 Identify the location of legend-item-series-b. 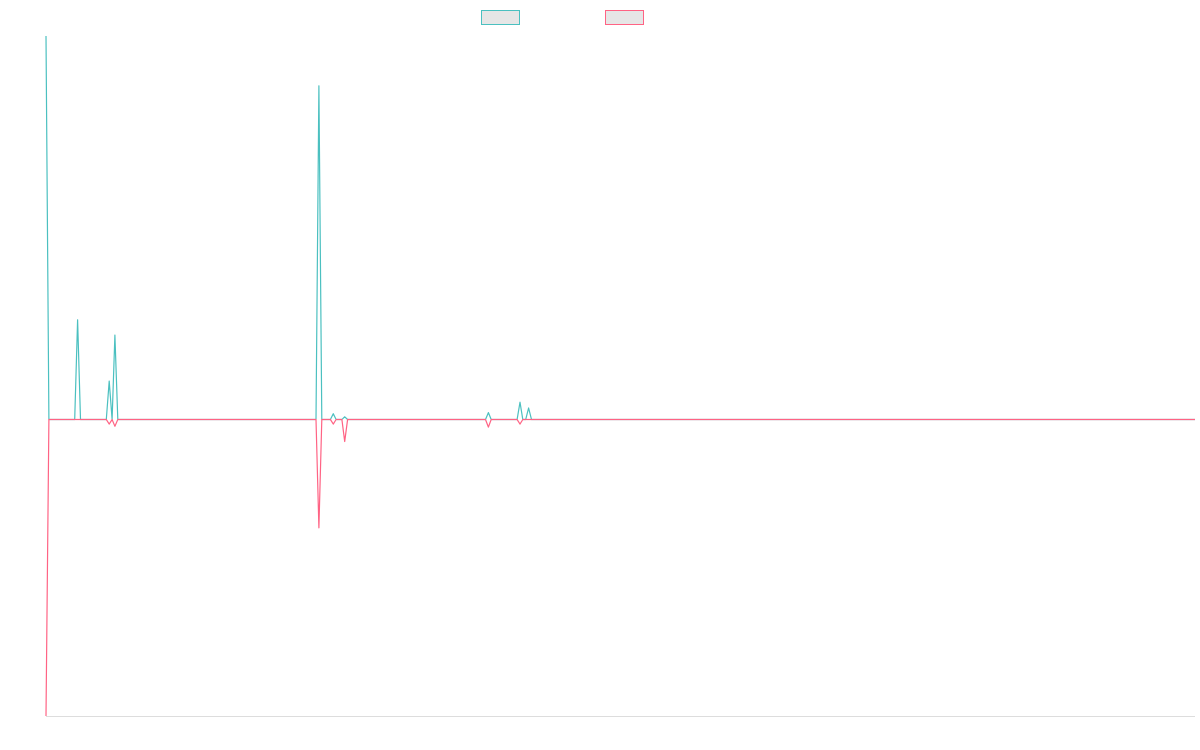
(627, 17).